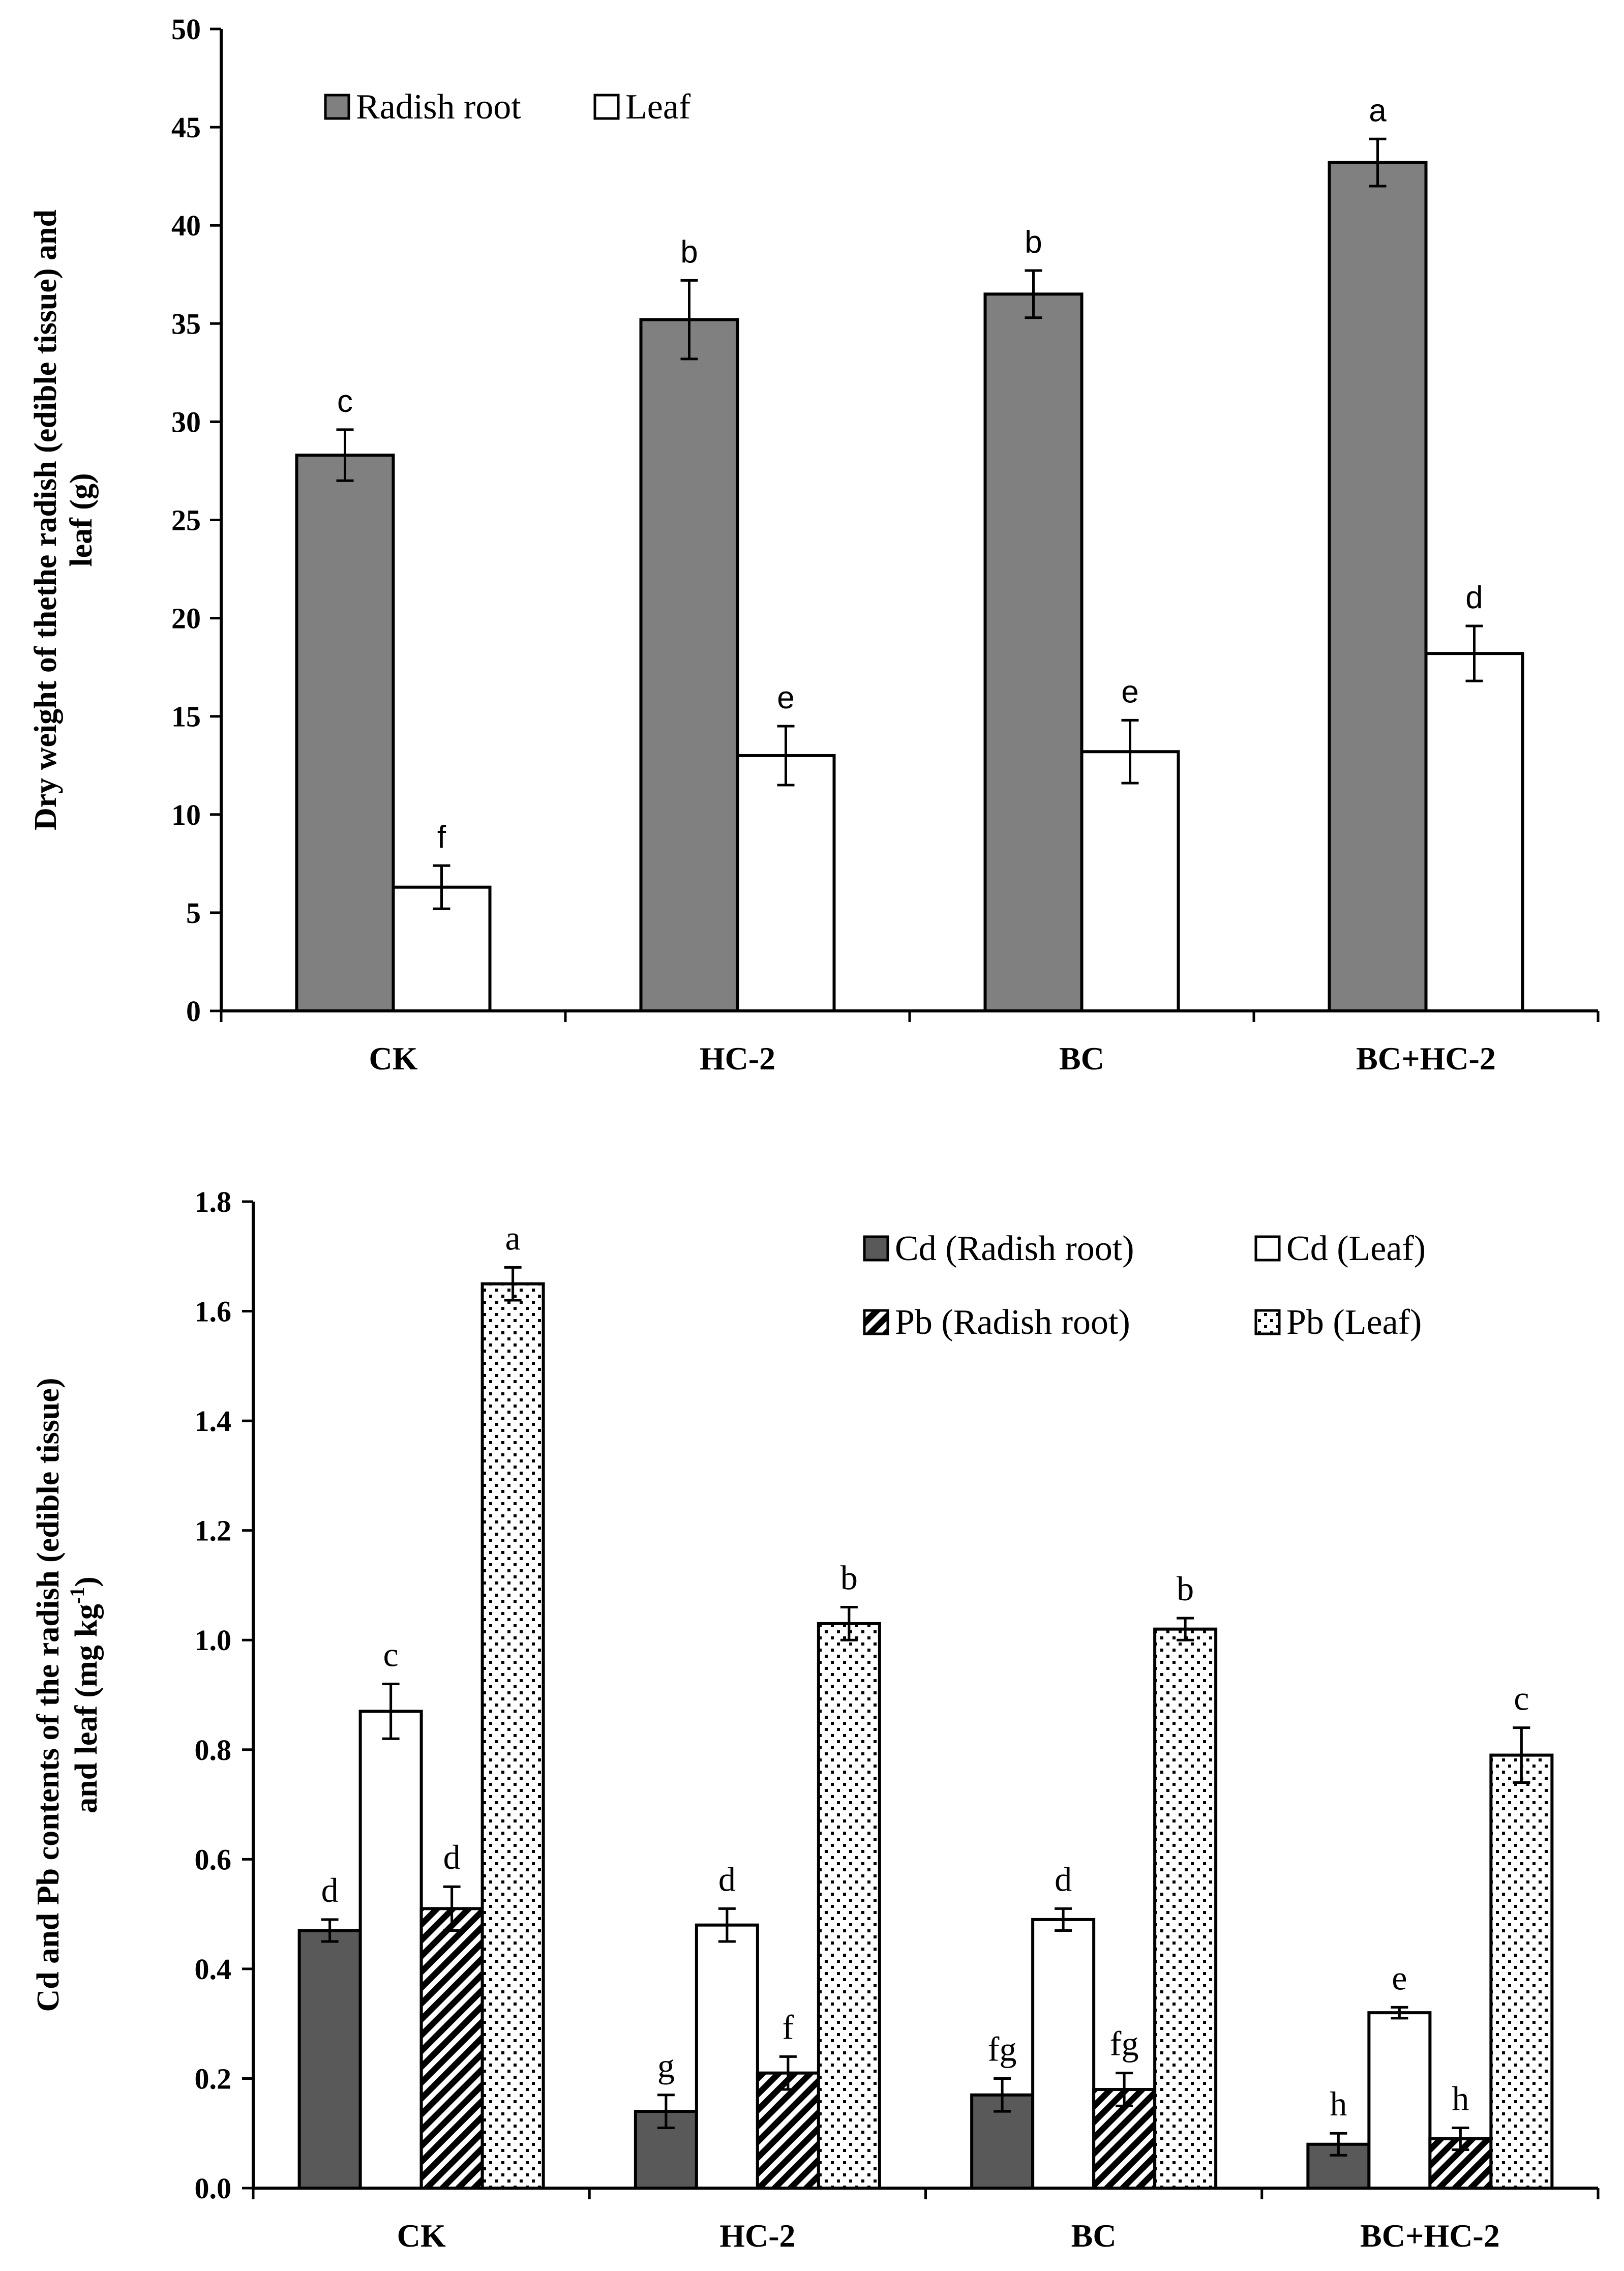 The width and height of the screenshot is (1624, 2271). I want to click on y-axis-label-line2: leaf (g), so click(81, 519).